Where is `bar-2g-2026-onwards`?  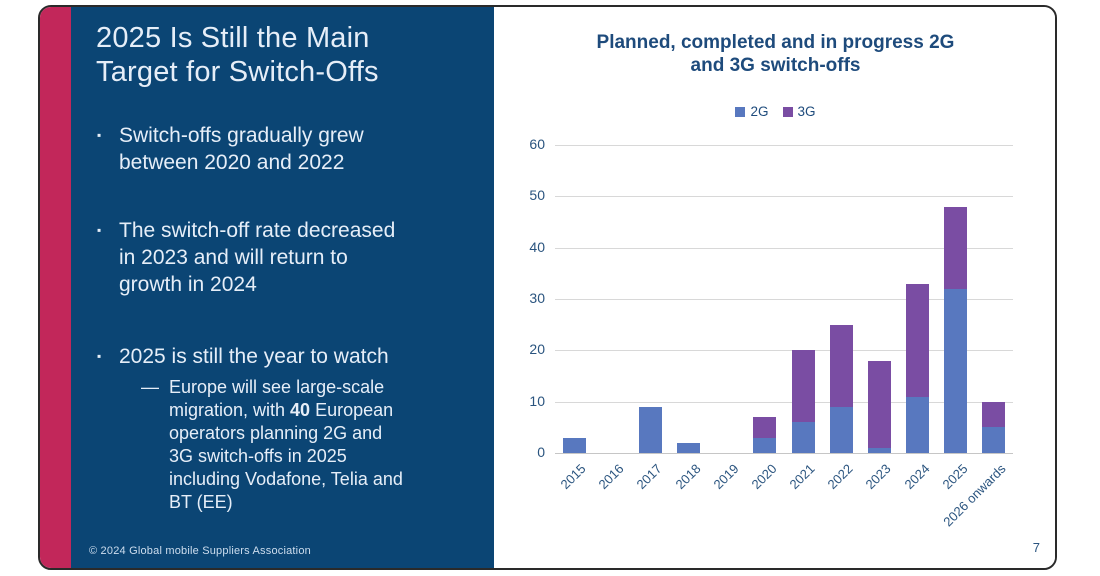
bar-2g-2026-onwards is located at coordinates (994, 440).